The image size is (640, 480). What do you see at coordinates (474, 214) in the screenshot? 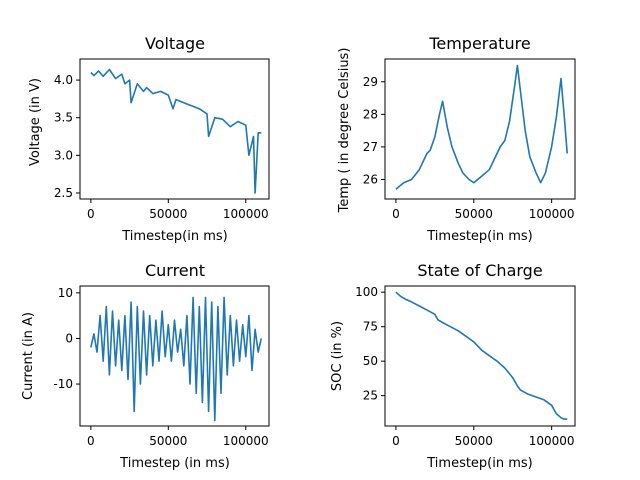
I see `temperature-x-tick-label: 50000` at bounding box center [474, 214].